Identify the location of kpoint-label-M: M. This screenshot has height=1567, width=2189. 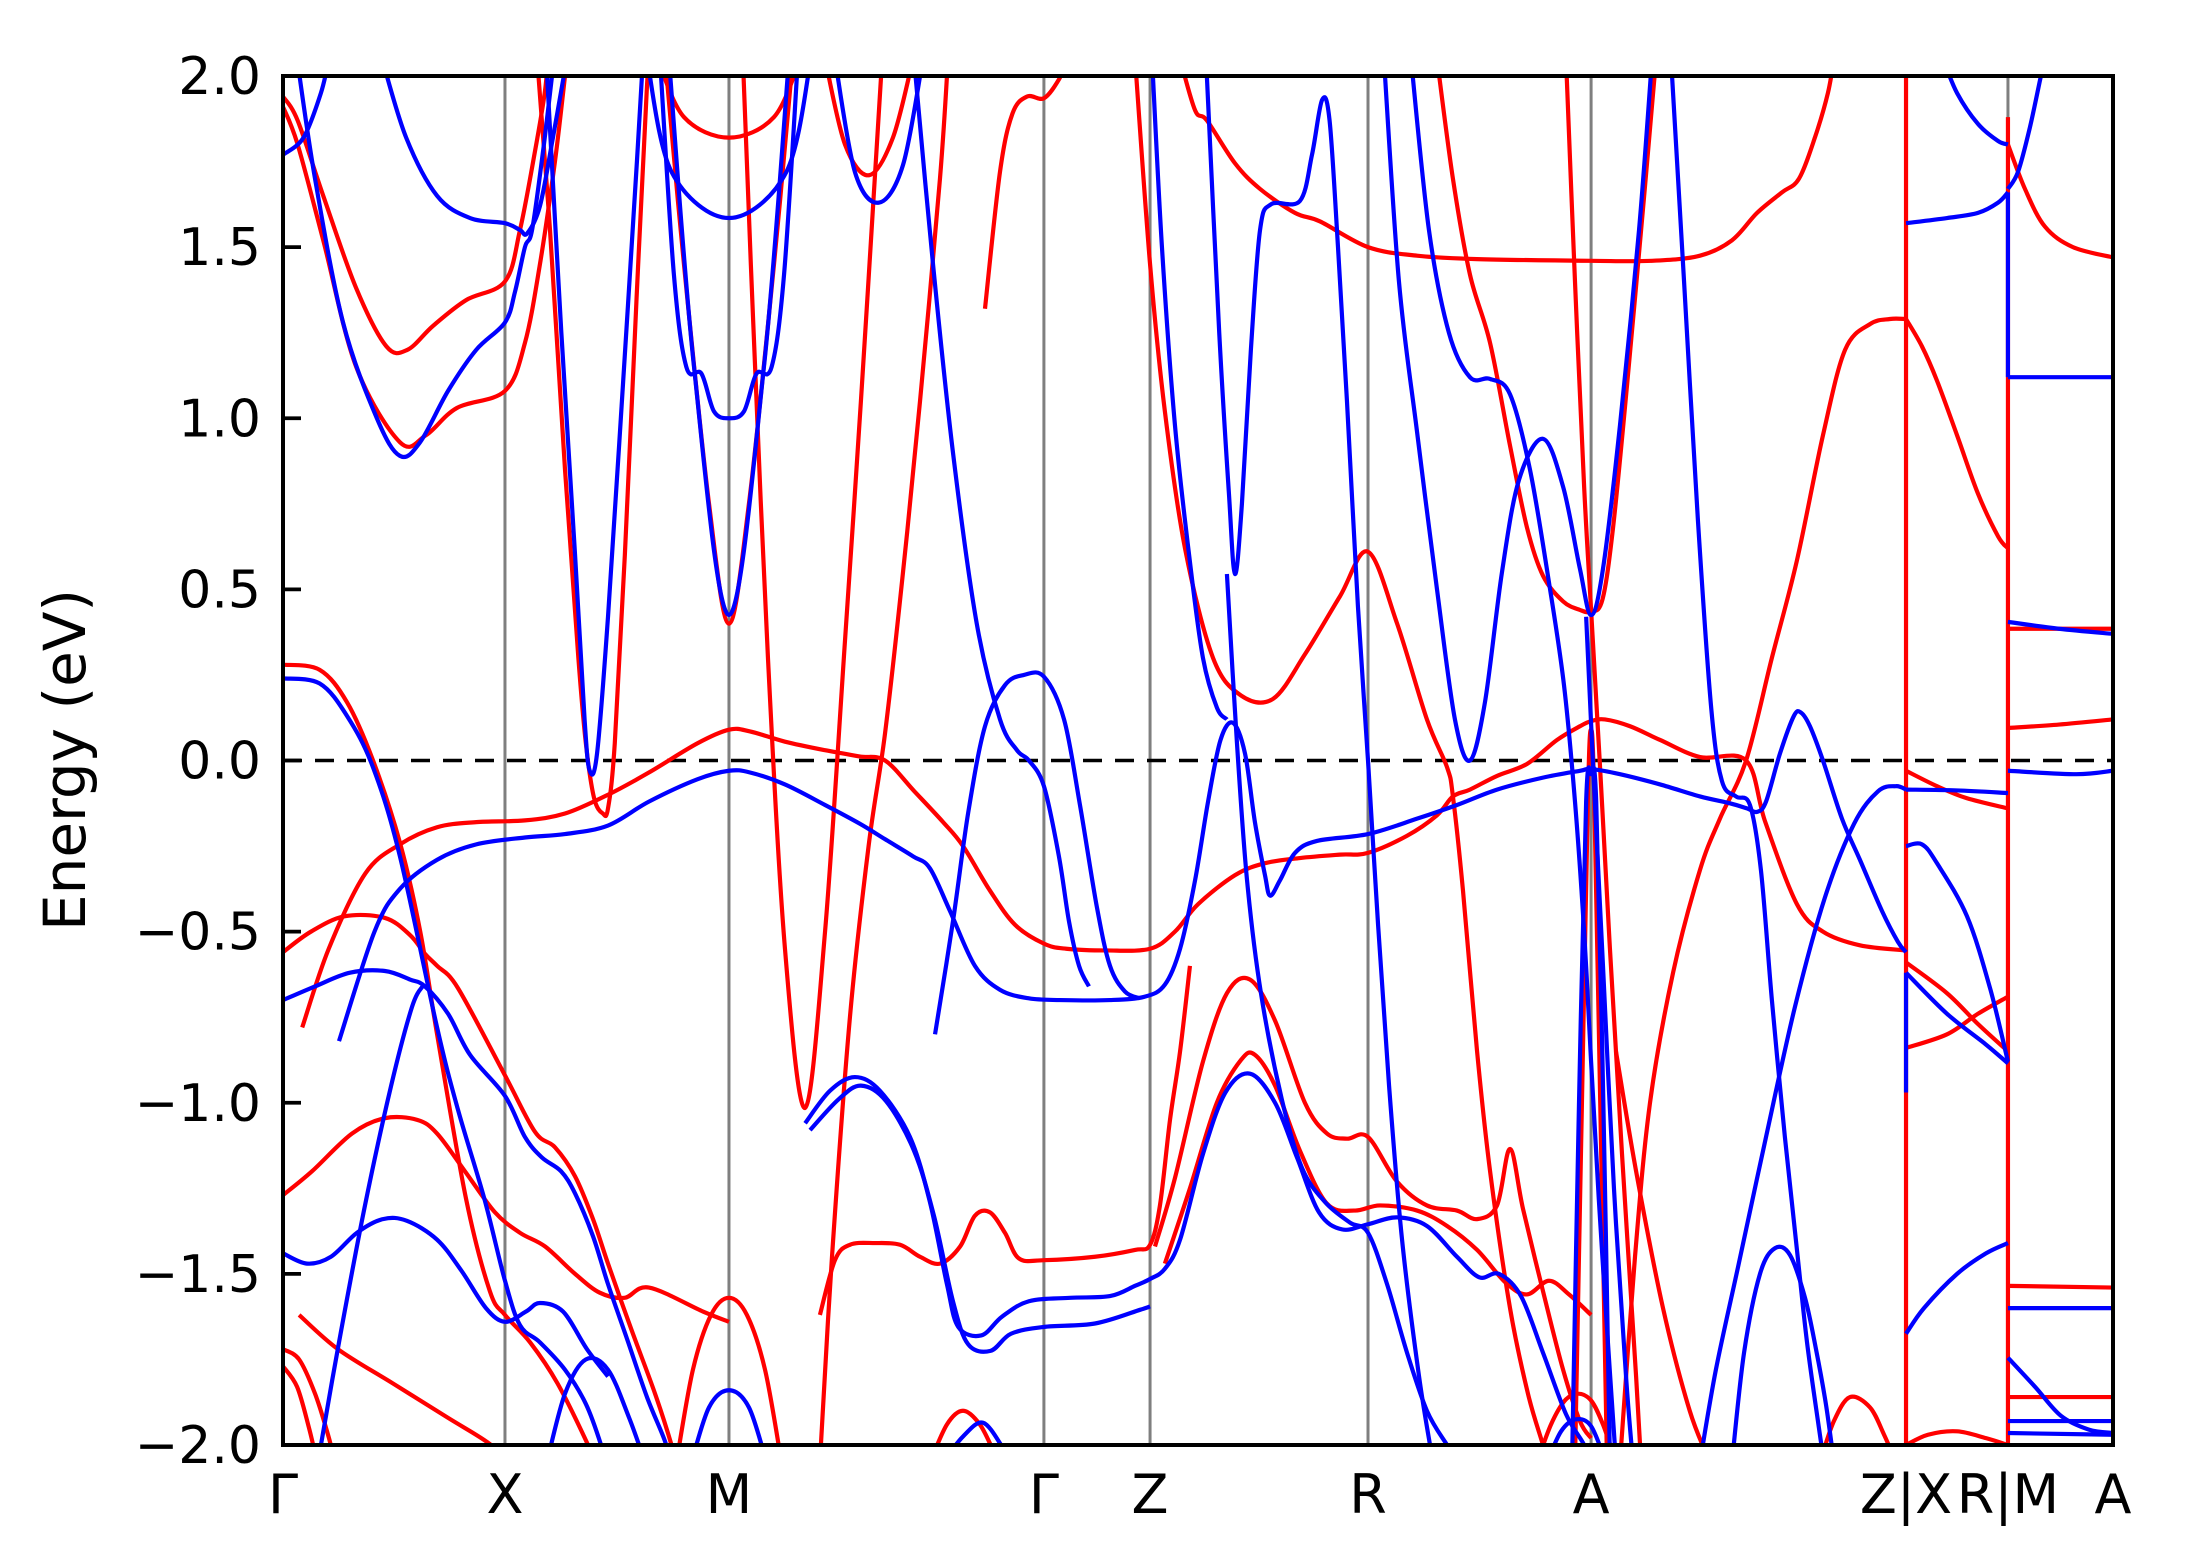
(729, 1494).